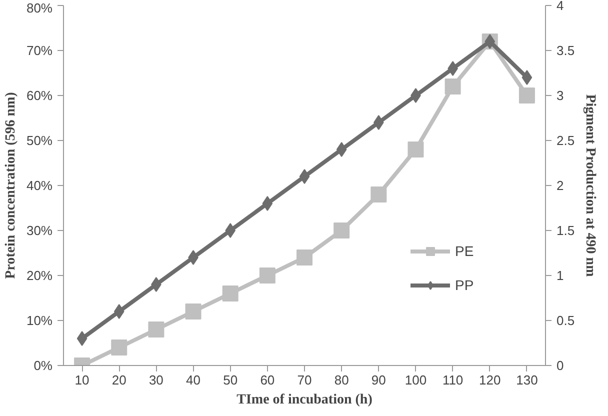  What do you see at coordinates (304, 380) in the screenshot?
I see `x-tick-label: 70` at bounding box center [304, 380].